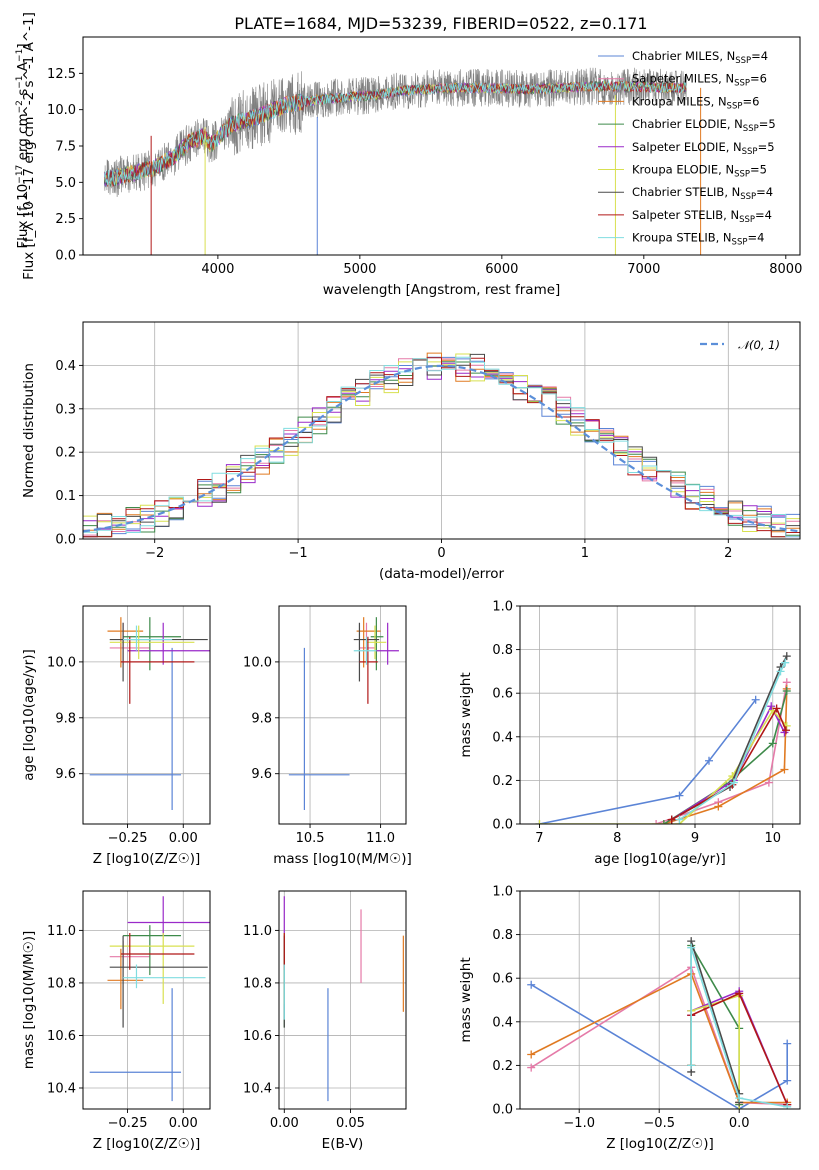  Describe the element at coordinates (695, 102) in the screenshot. I see `legend-label: Kroupa MILES, NSSP=6` at that location.